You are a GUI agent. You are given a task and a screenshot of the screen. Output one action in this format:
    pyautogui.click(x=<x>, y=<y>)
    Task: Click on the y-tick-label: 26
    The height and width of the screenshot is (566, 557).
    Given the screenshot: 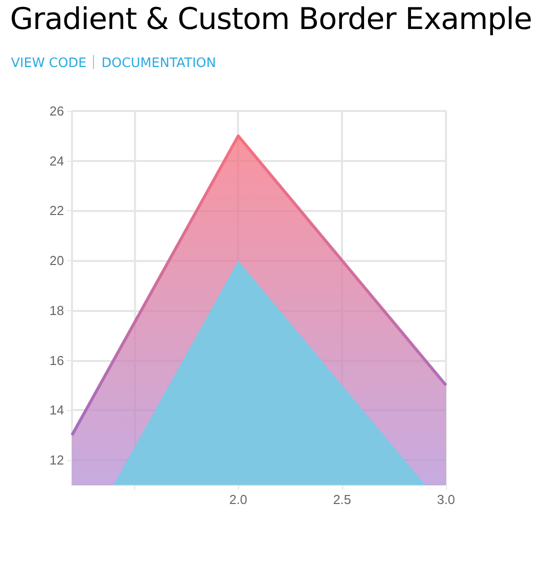 What is the action you would take?
    pyautogui.click(x=57, y=111)
    